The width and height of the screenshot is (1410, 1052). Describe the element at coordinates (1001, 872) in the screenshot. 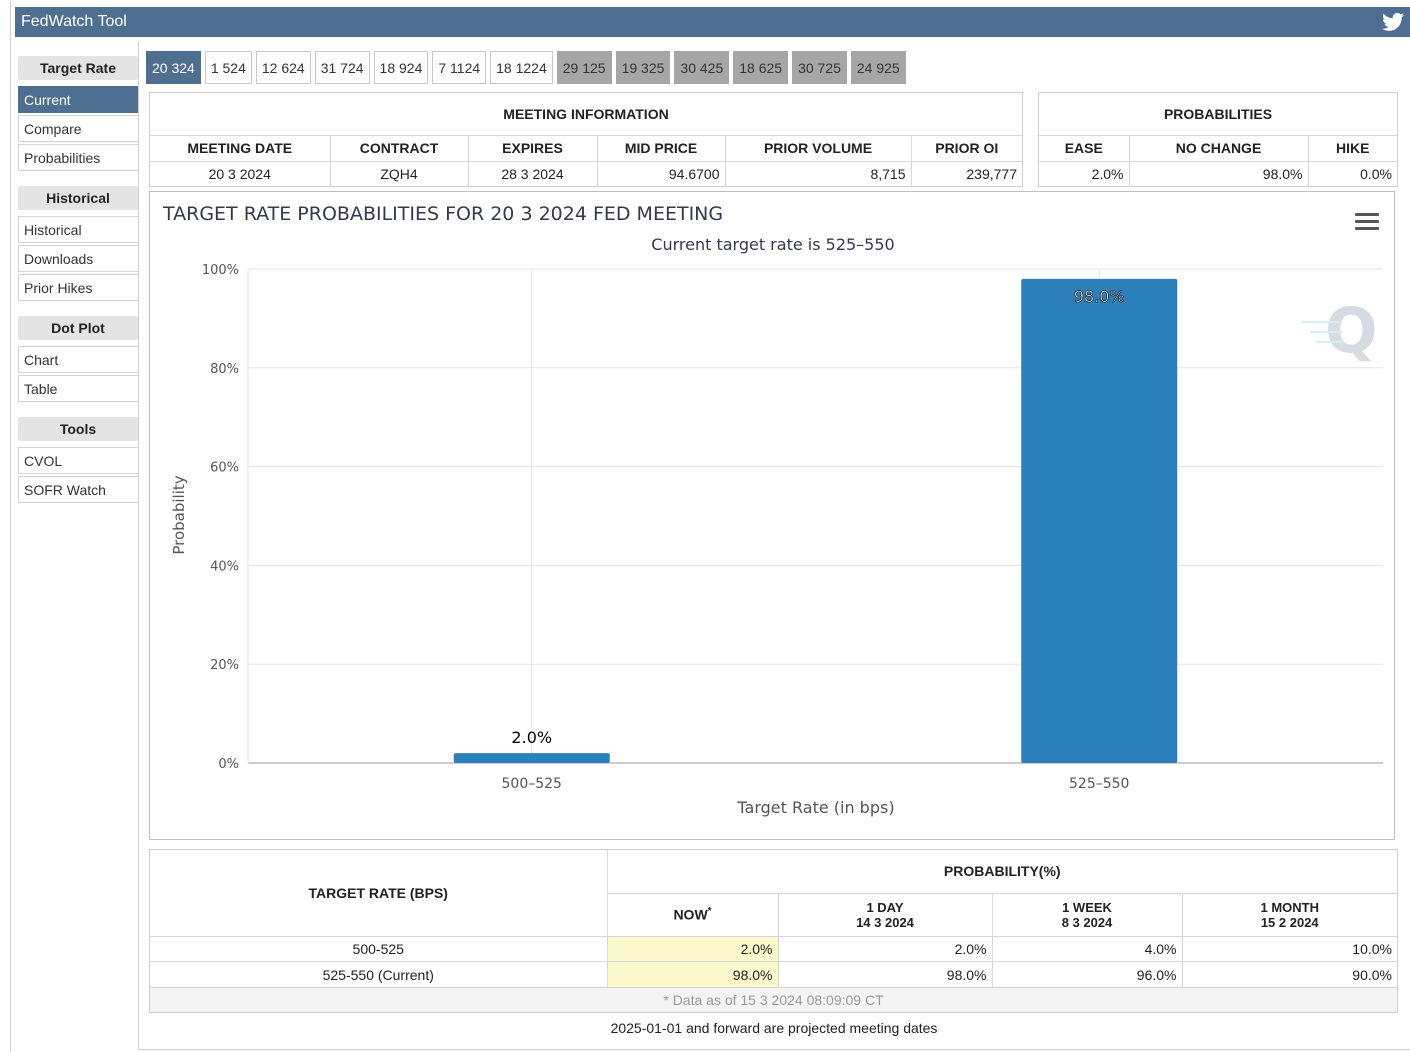

I see `probability-heading: PROBABILITY(%)` at that location.